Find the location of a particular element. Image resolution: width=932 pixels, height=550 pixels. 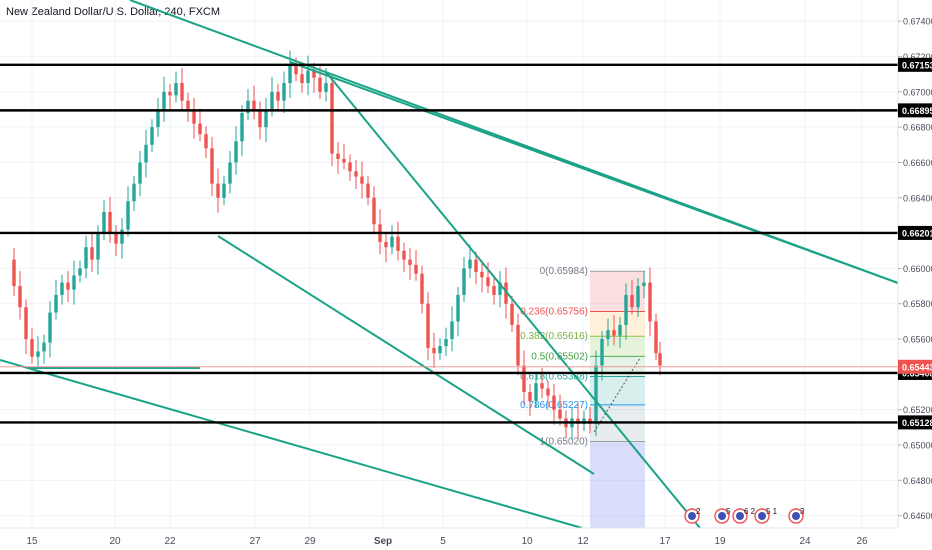

current-price-tag is located at coordinates (915, 366).